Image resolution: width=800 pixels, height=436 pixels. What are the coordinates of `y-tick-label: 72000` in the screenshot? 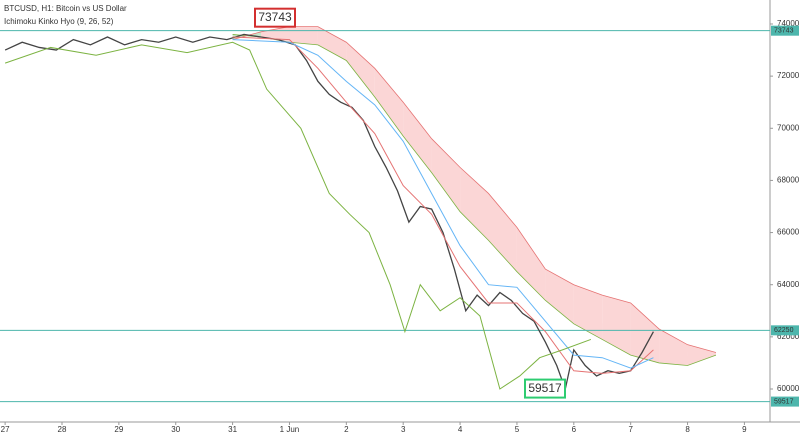 It's located at (788, 75).